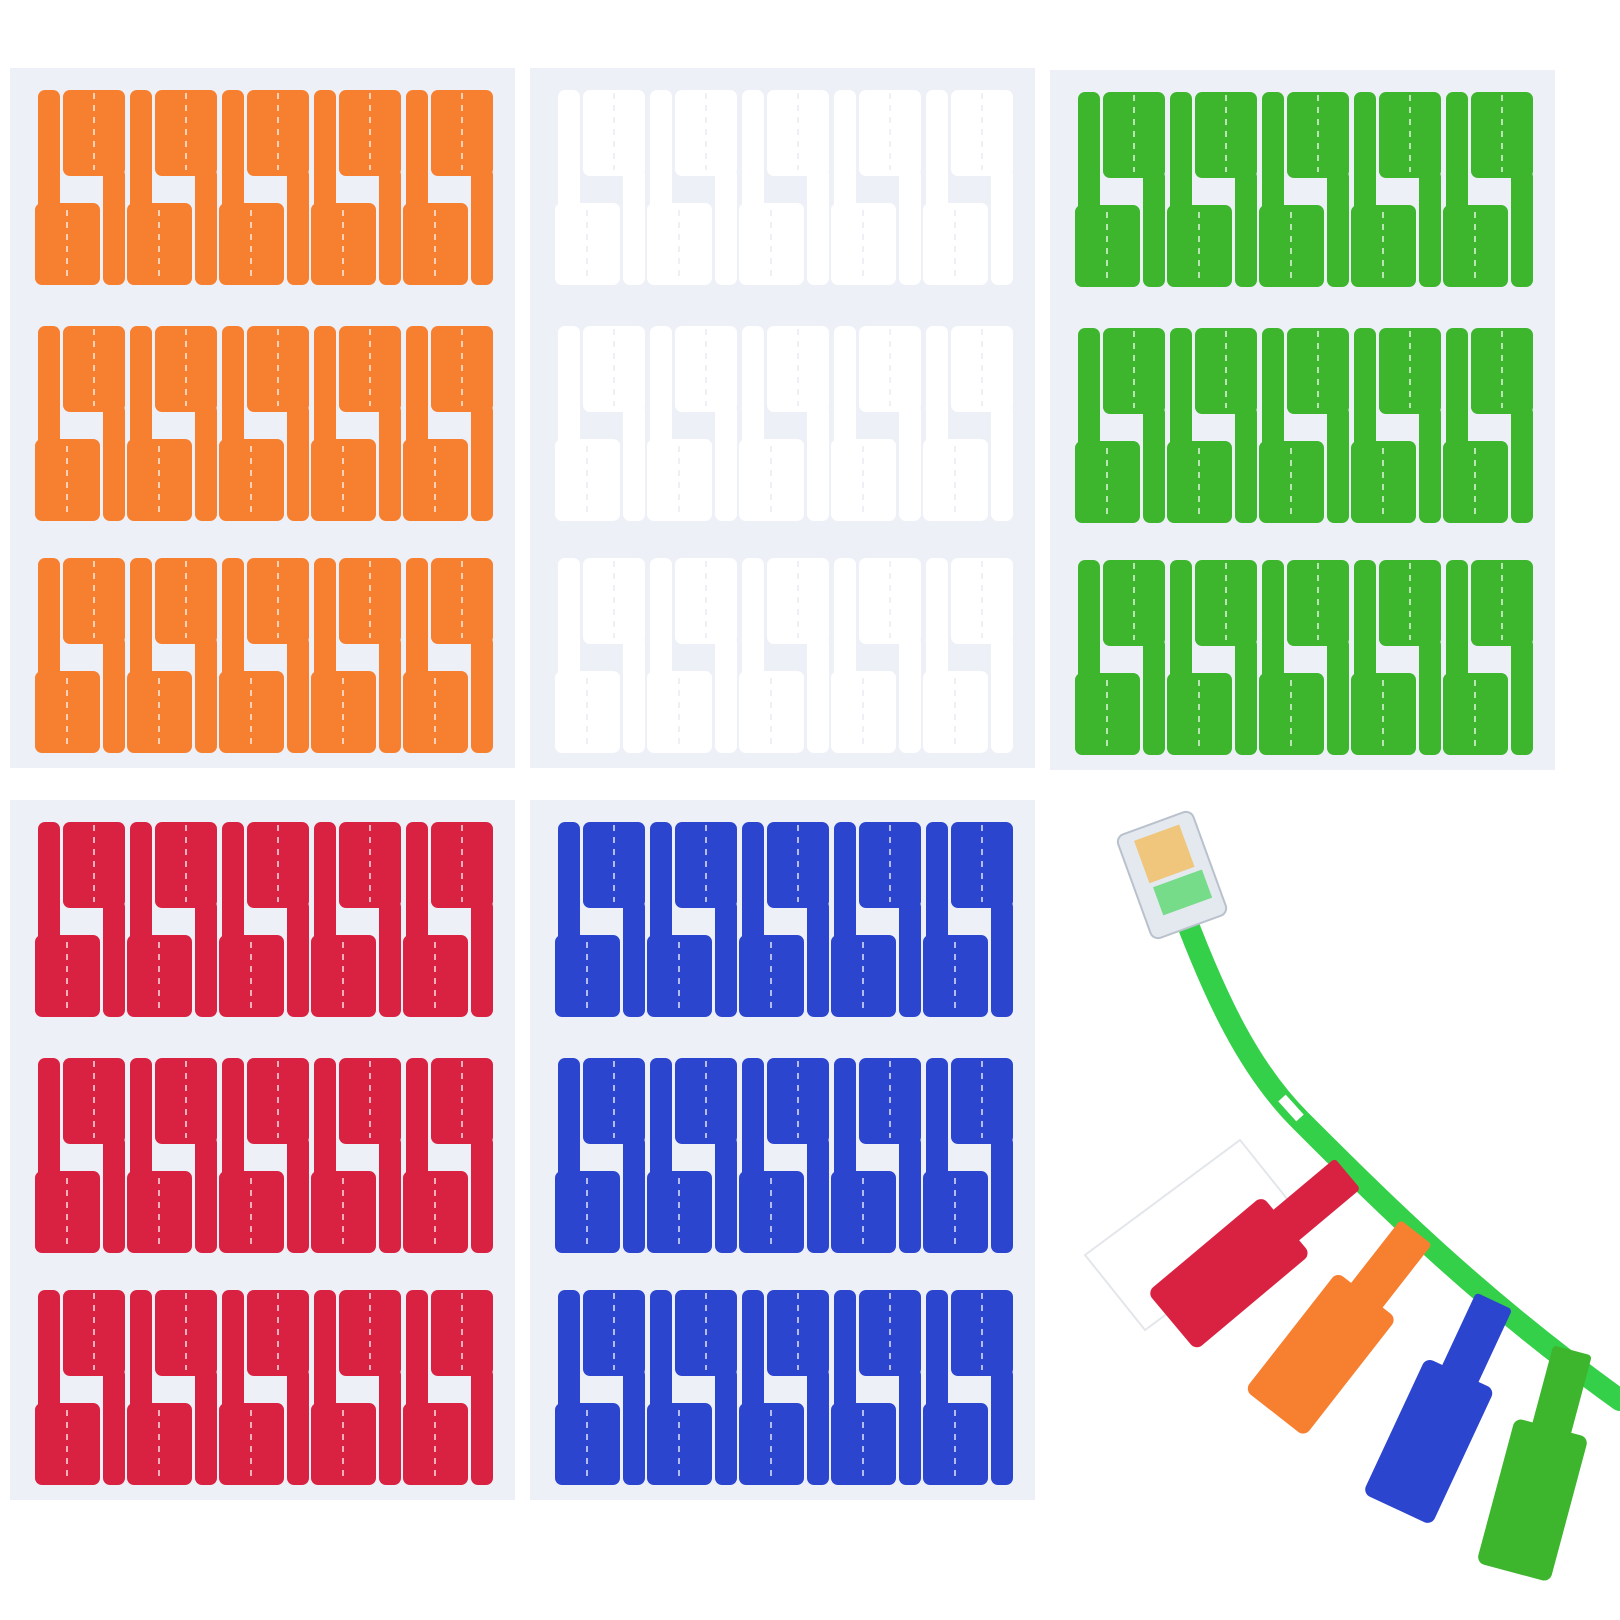 The width and height of the screenshot is (1620, 1620). I want to click on label-sheet-white, so click(782, 418).